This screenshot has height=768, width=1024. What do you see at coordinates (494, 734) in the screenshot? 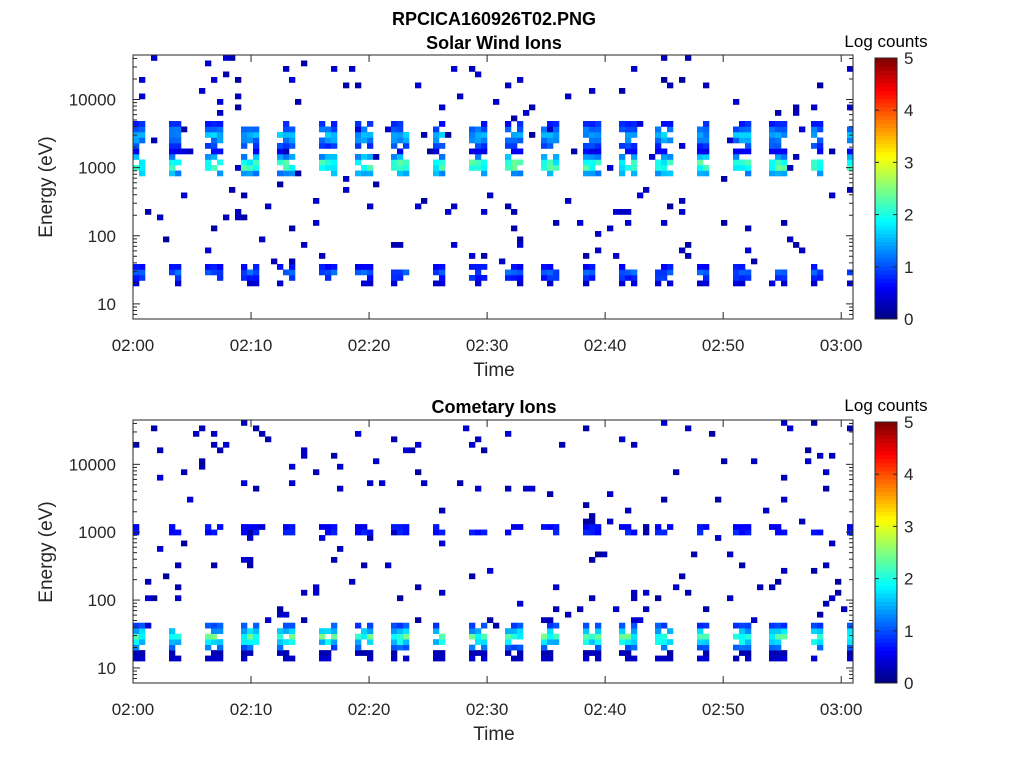
I see `x-axis-label: Time` at bounding box center [494, 734].